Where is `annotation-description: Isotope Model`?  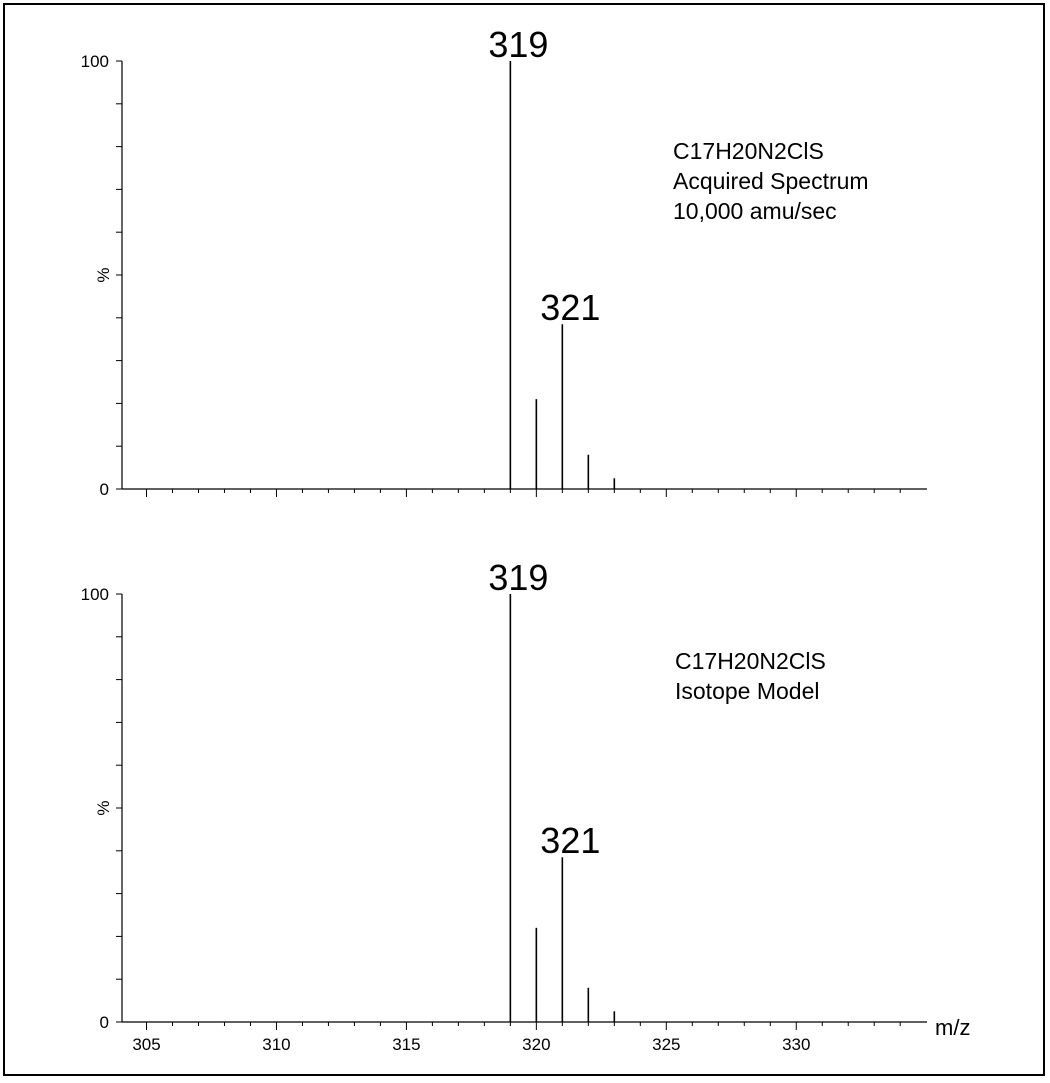 annotation-description: Isotope Model is located at coordinates (747, 691).